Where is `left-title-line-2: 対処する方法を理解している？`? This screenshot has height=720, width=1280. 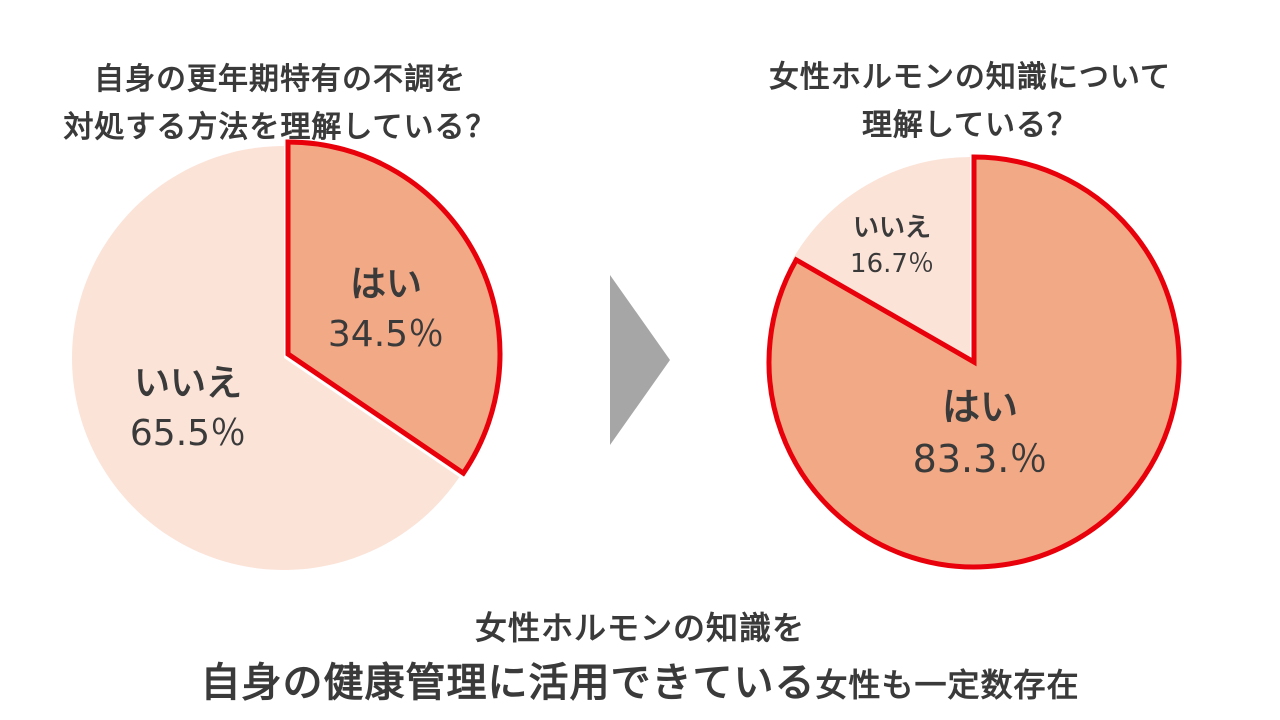 left-title-line-2: 対処する方法を理解している？ is located at coordinates (280, 127).